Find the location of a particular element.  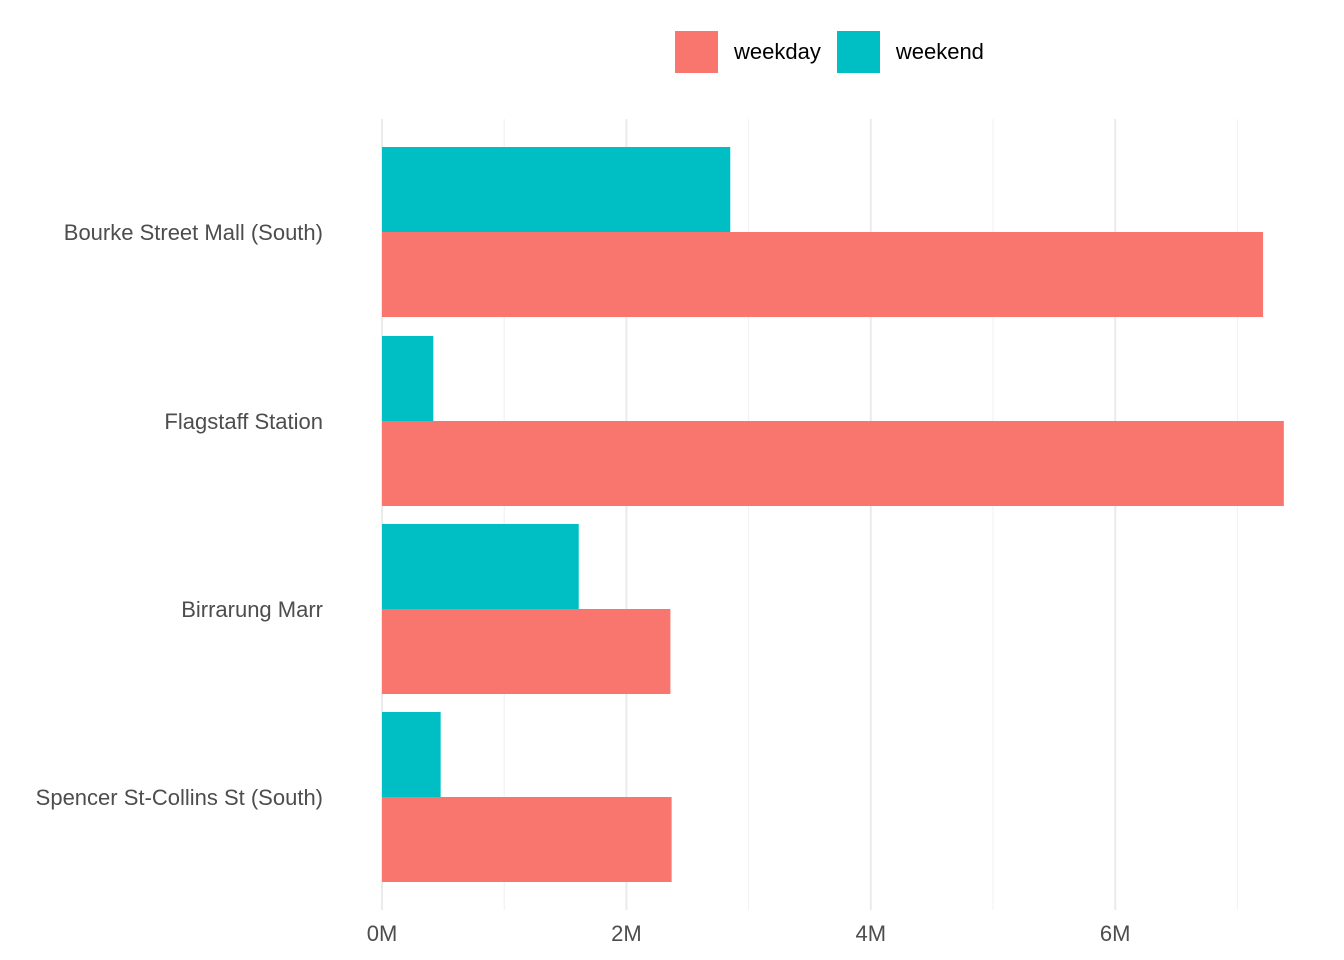

legend: weekday weekend is located at coordinates (837, 52).